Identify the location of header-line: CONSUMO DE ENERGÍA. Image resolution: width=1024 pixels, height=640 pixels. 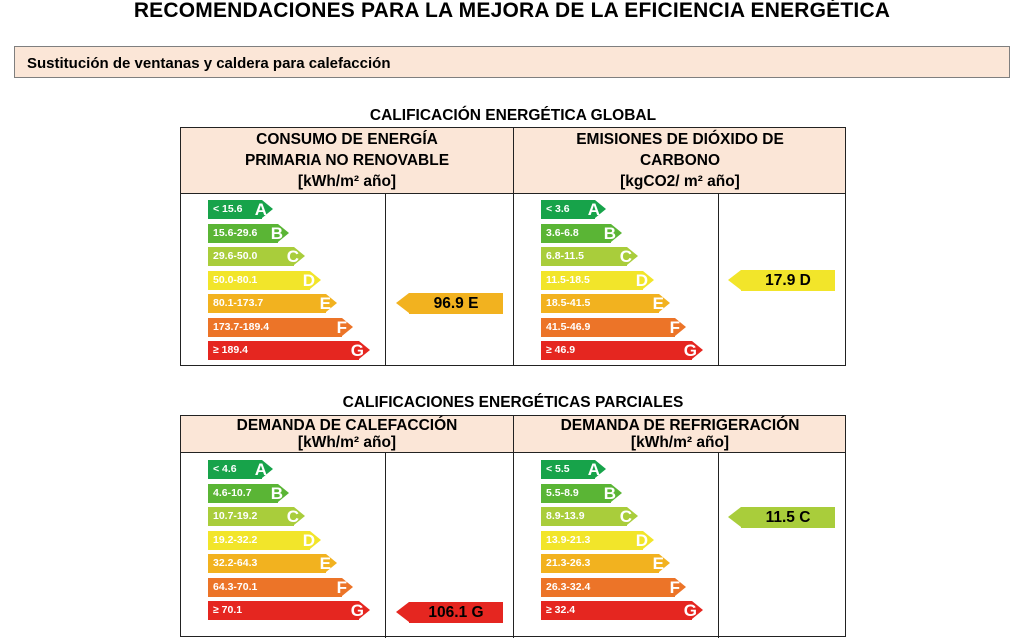
(347, 139).